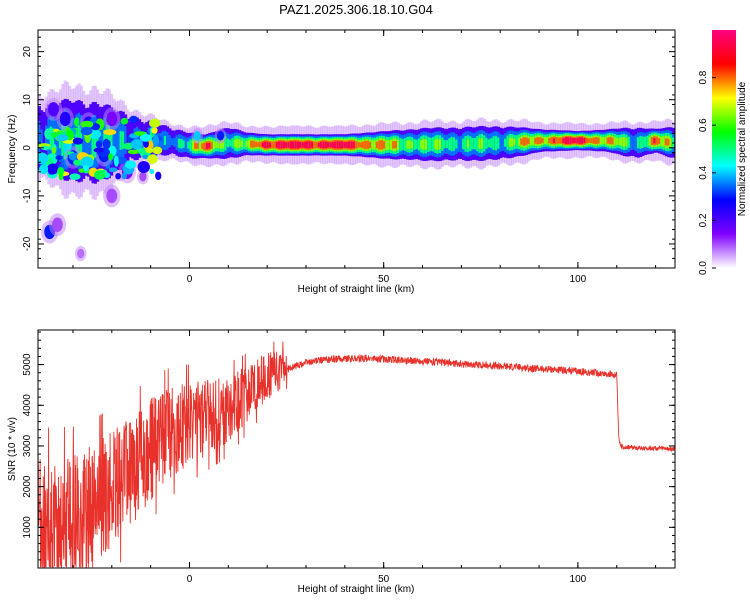  What do you see at coordinates (12, 149) in the screenshot?
I see `spectrogram-y-axis-label: Frequency (Hz)` at bounding box center [12, 149].